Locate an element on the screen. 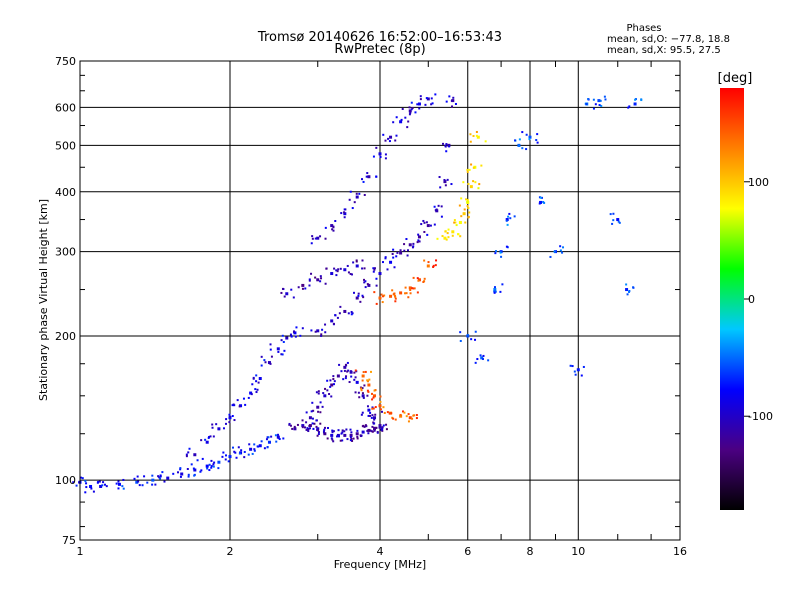 Image resolution: width=800 pixels, height=600 pixels. y-tick-label: 300 is located at coordinates (65, 252).